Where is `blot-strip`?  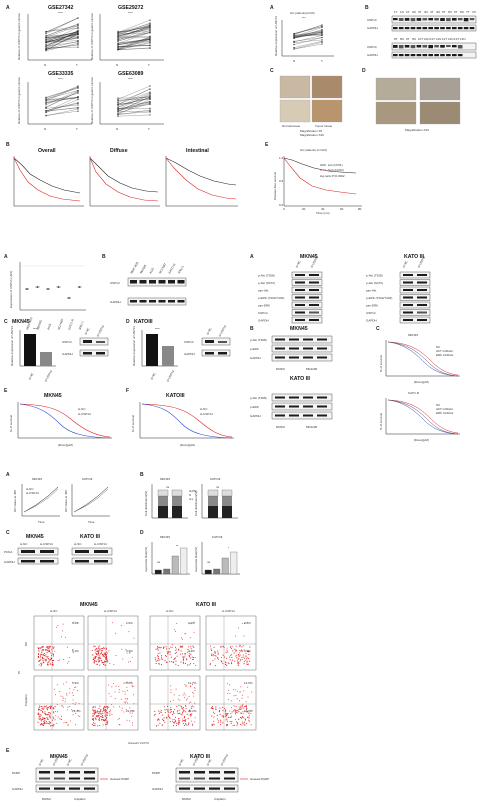
blot-strip is located at coordinates (302, 415).